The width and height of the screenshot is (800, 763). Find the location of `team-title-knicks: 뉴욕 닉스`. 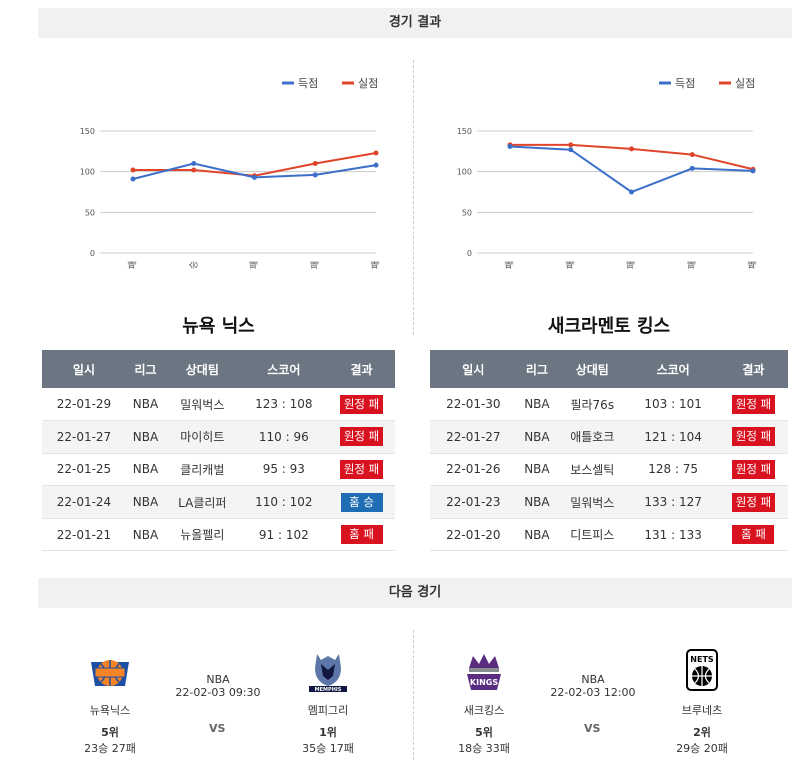

team-title-knicks: 뉴욕 닉스 is located at coordinates (218, 326).